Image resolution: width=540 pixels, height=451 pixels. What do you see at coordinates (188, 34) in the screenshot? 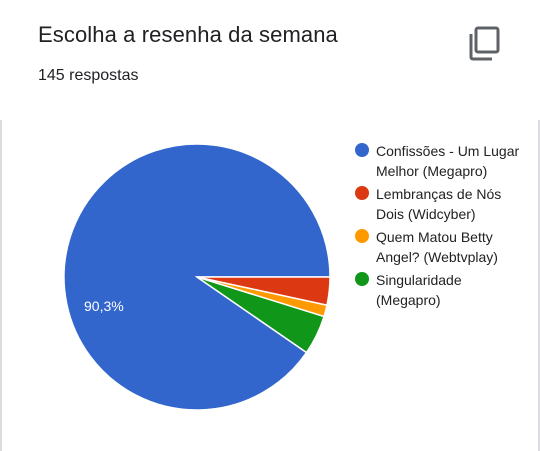
I see `question-title: Escolha a resenha da semana` at bounding box center [188, 34].